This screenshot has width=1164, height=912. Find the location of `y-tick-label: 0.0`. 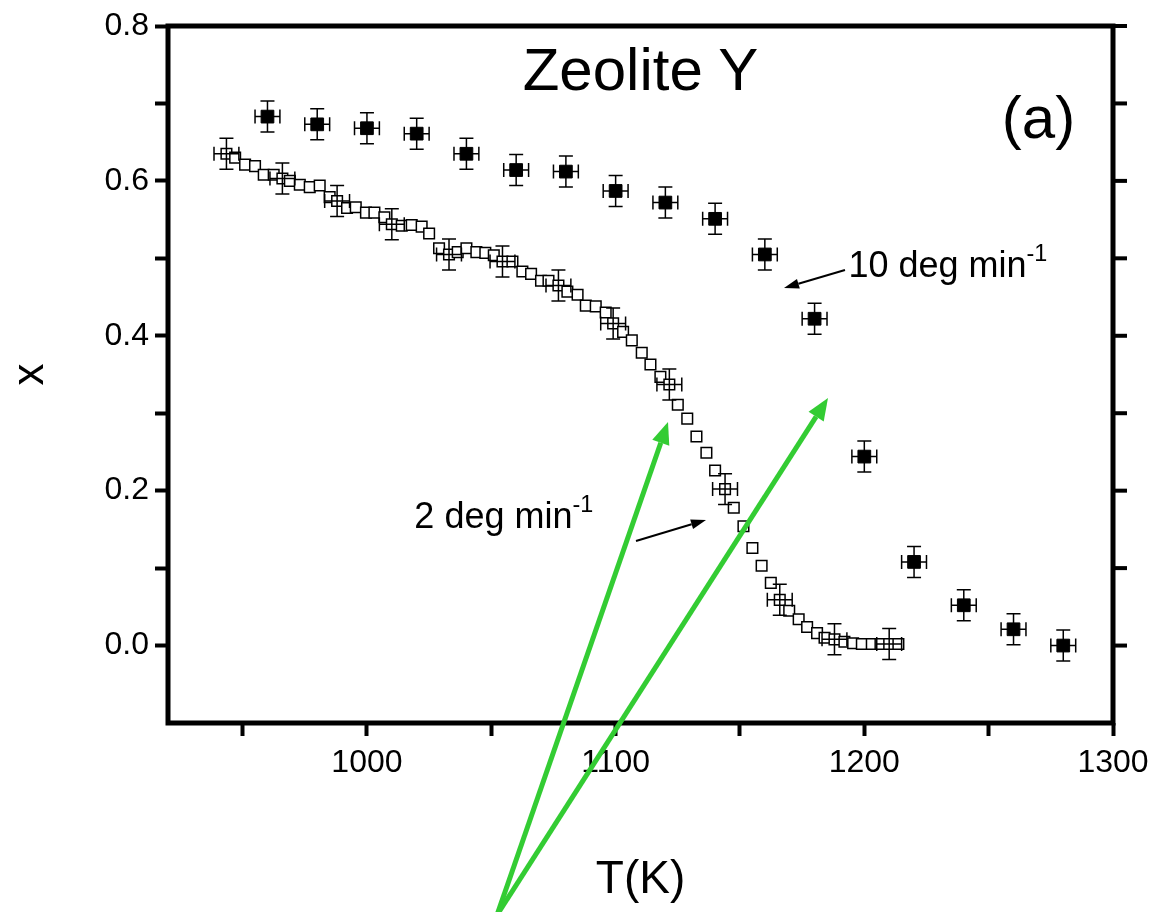

y-tick-label: 0.0 is located at coordinates (126, 643).